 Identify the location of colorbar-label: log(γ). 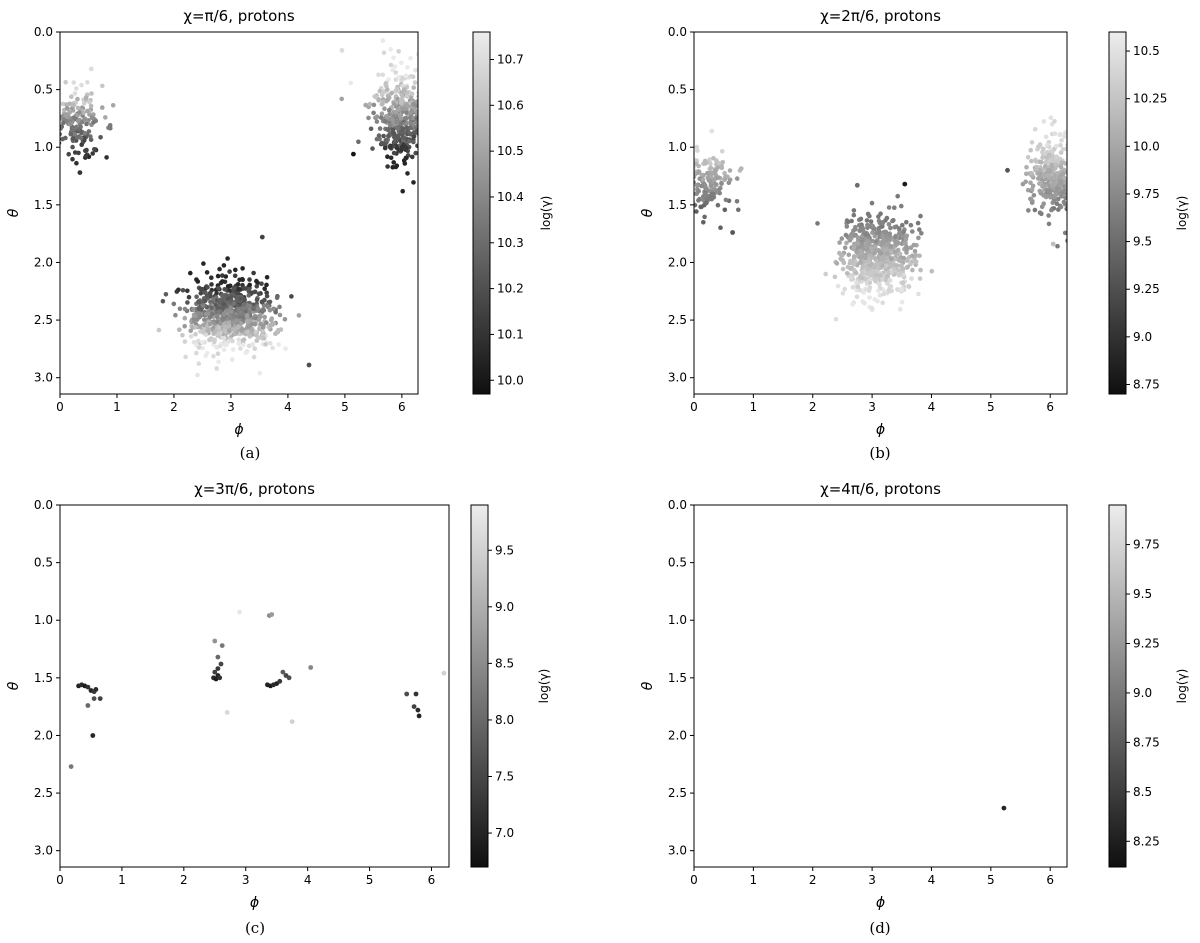
(1182, 686).